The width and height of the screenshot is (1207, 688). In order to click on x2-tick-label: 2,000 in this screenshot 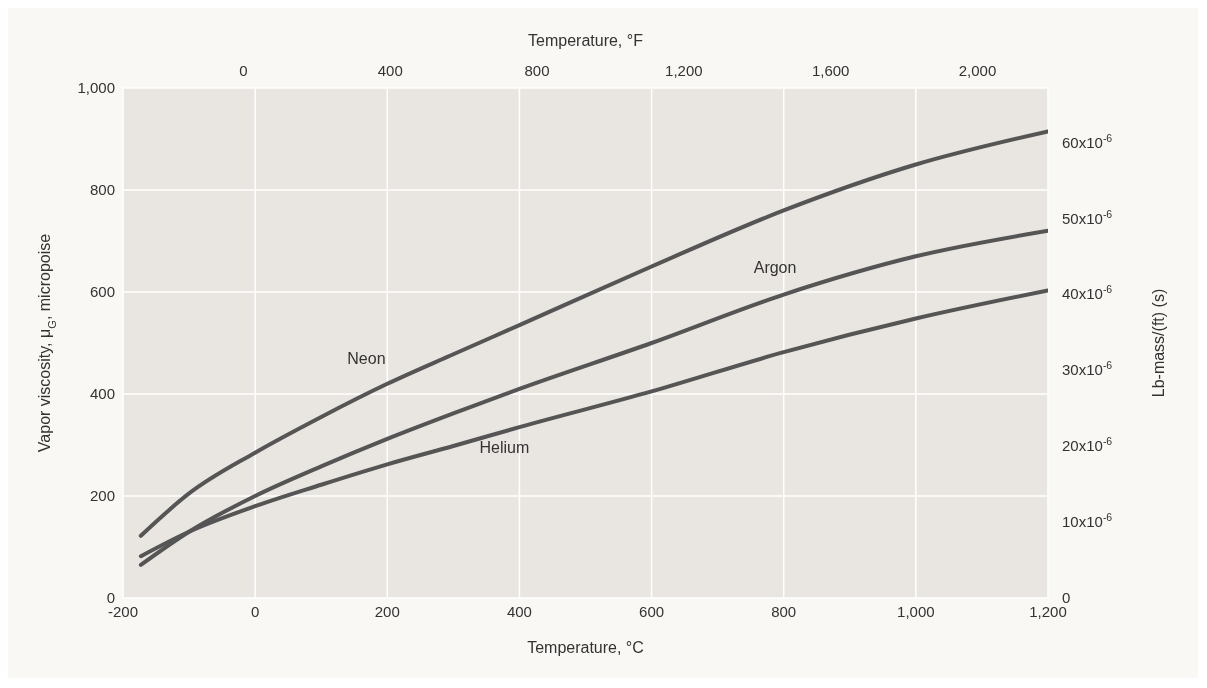, I will do `click(977, 70)`.